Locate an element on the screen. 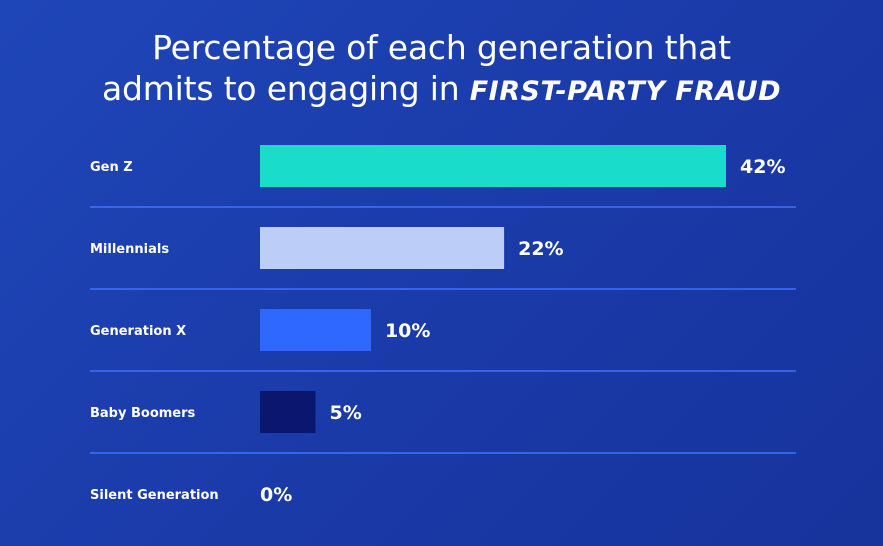  value-label-millennials: 22% is located at coordinates (540, 249).